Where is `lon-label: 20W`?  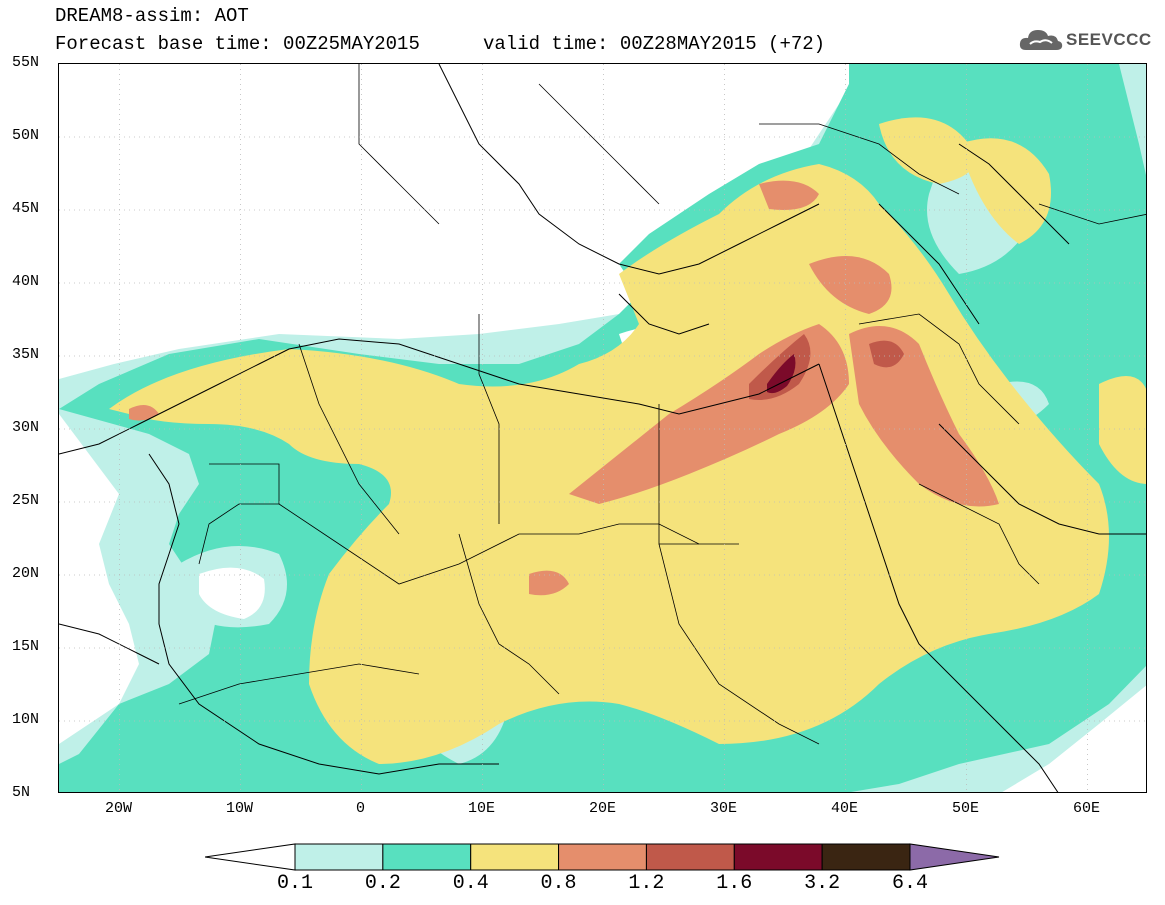
lon-label: 20W is located at coordinates (118, 808).